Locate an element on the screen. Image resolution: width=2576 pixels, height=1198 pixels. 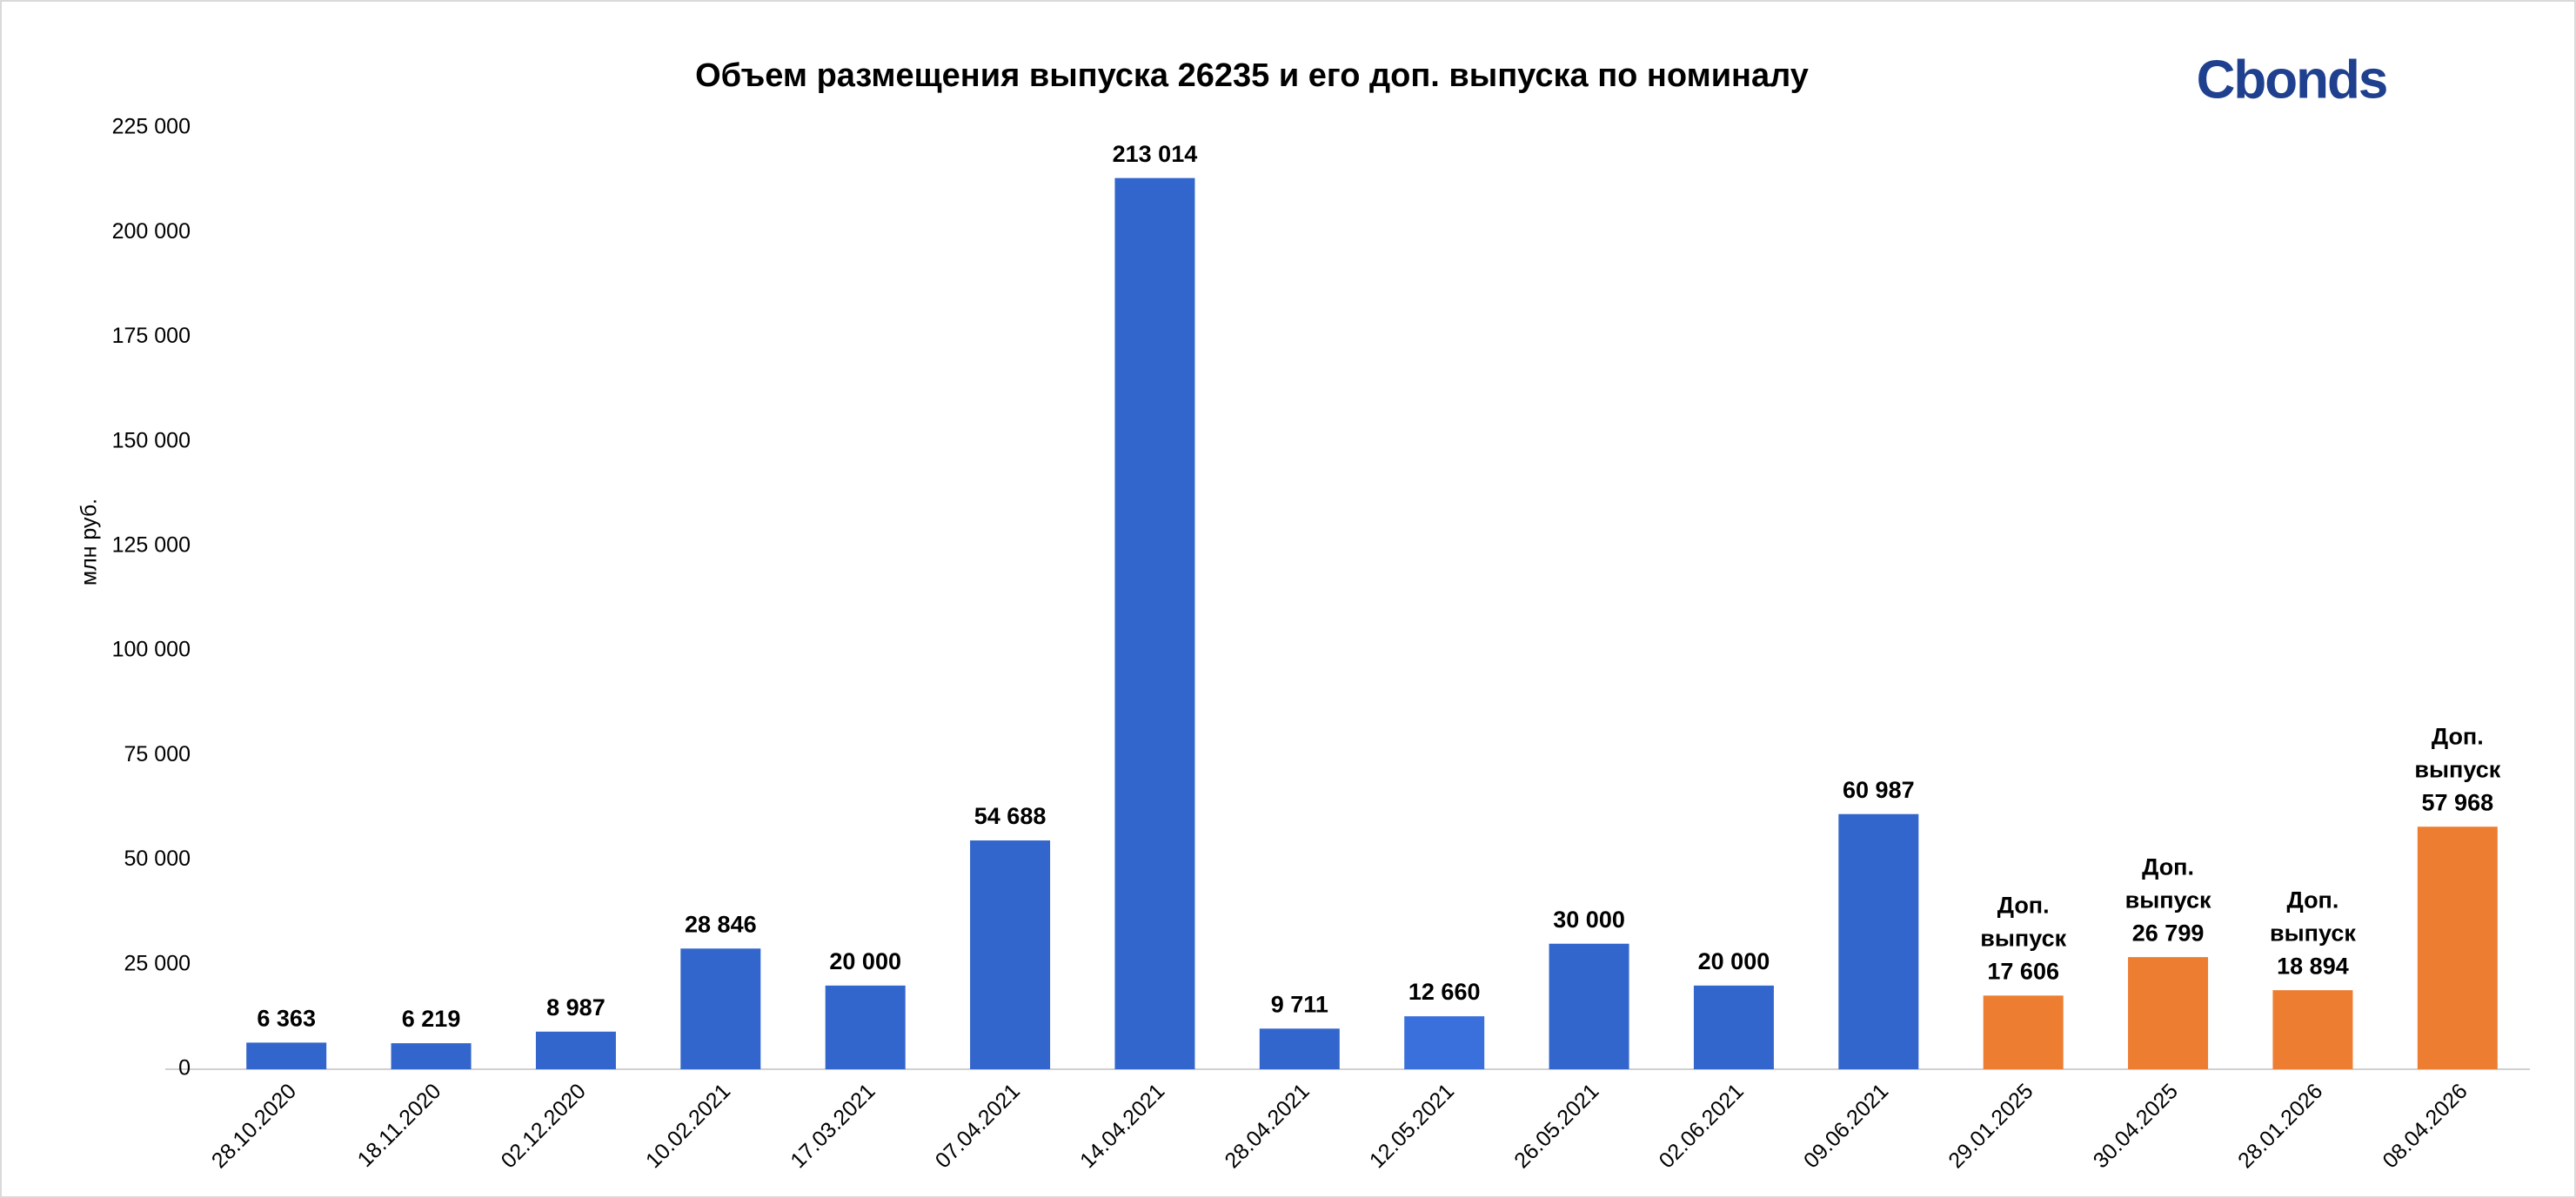
data-label: 6 219 is located at coordinates (431, 1019).